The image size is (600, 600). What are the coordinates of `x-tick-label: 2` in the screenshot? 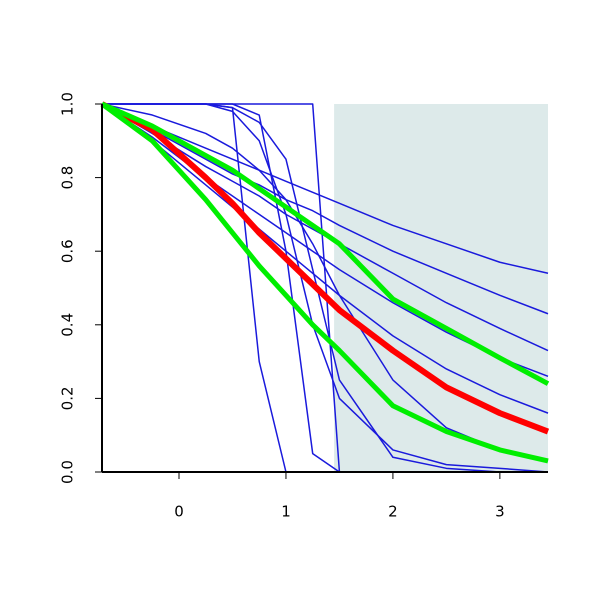 It's located at (393, 512).